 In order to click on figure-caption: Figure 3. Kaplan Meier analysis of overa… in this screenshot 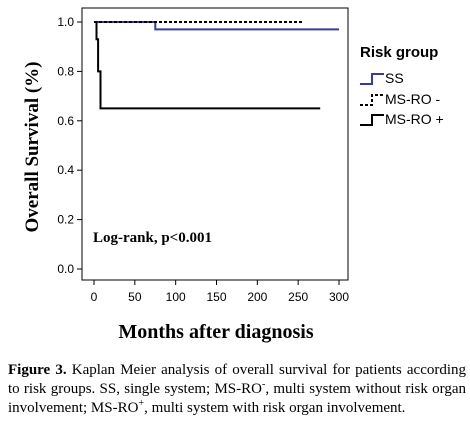, I will do `click(237, 389)`.